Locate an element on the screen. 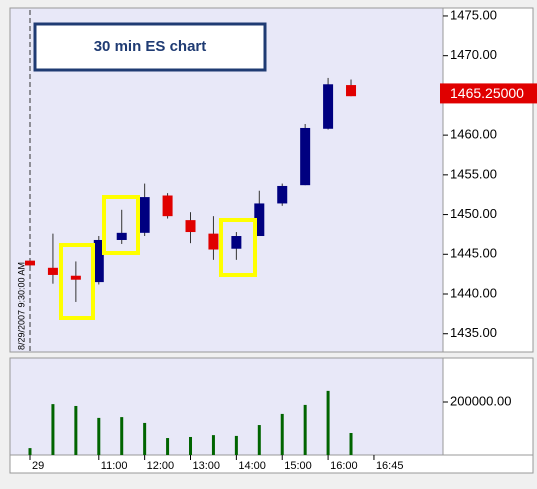 This screenshot has width=537, height=489. price-axis is located at coordinates (488, 180).